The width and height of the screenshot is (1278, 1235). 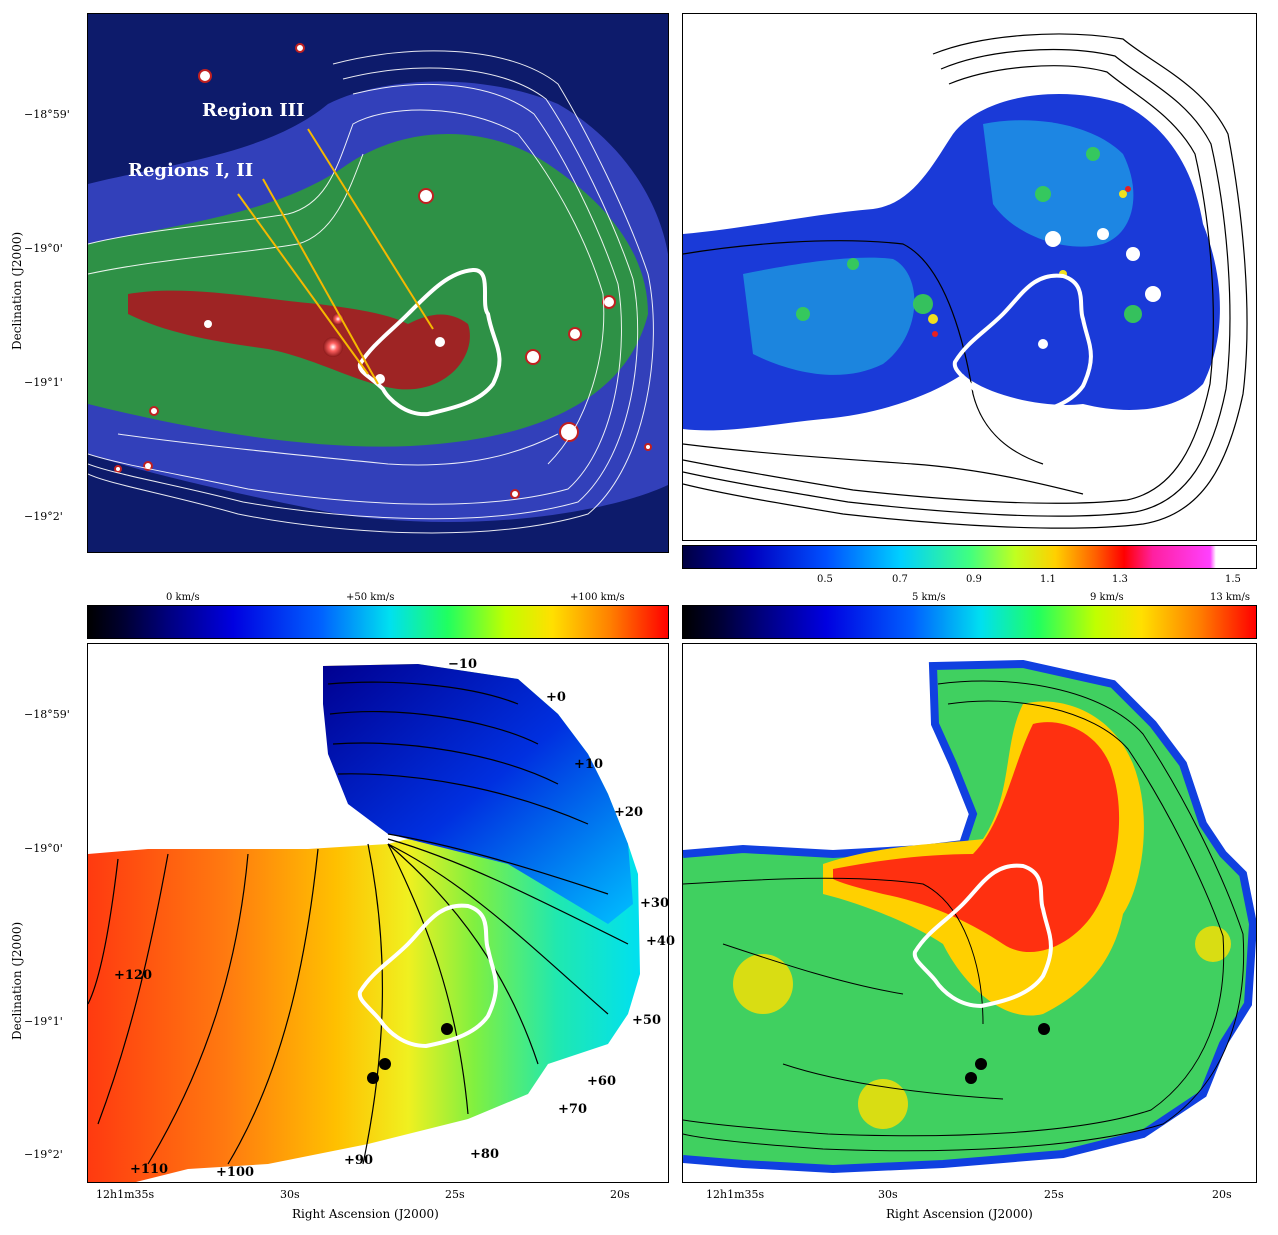 I want to click on contour-label-80: +80, so click(x=484, y=1154).